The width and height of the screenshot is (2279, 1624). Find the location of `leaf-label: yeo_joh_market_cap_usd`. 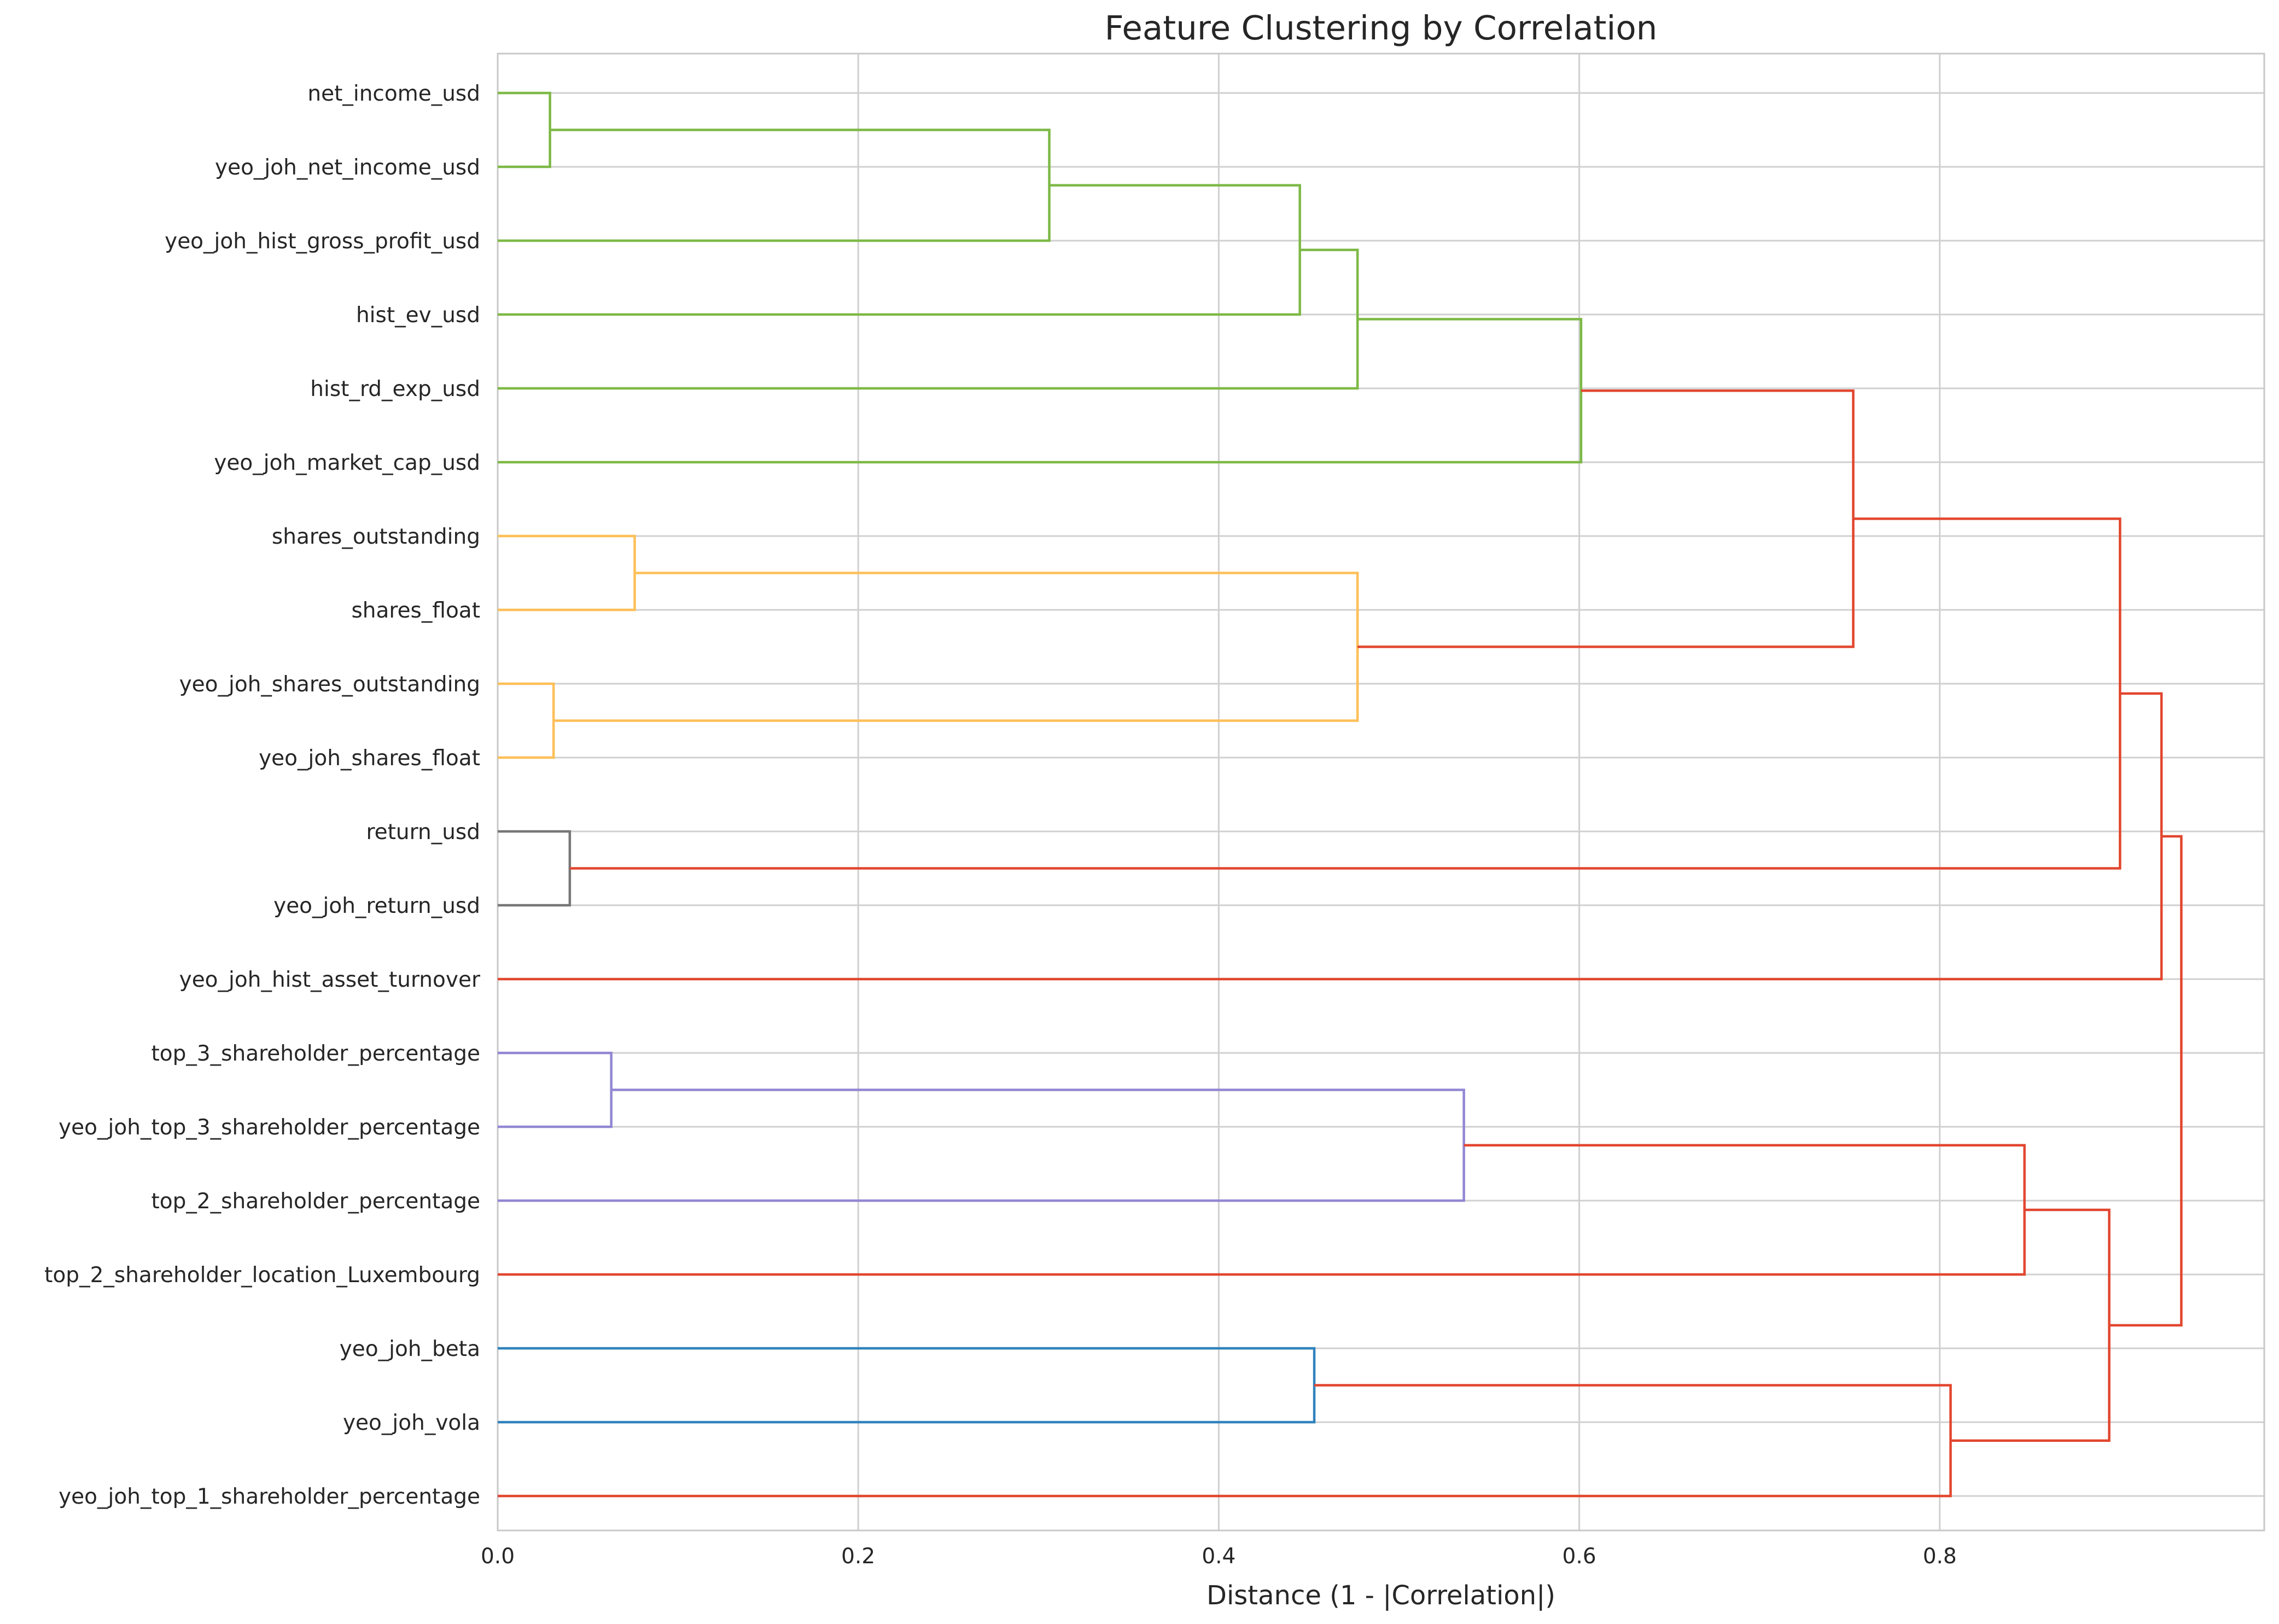

leaf-label: yeo_joh_market_cap_usd is located at coordinates (347, 463).